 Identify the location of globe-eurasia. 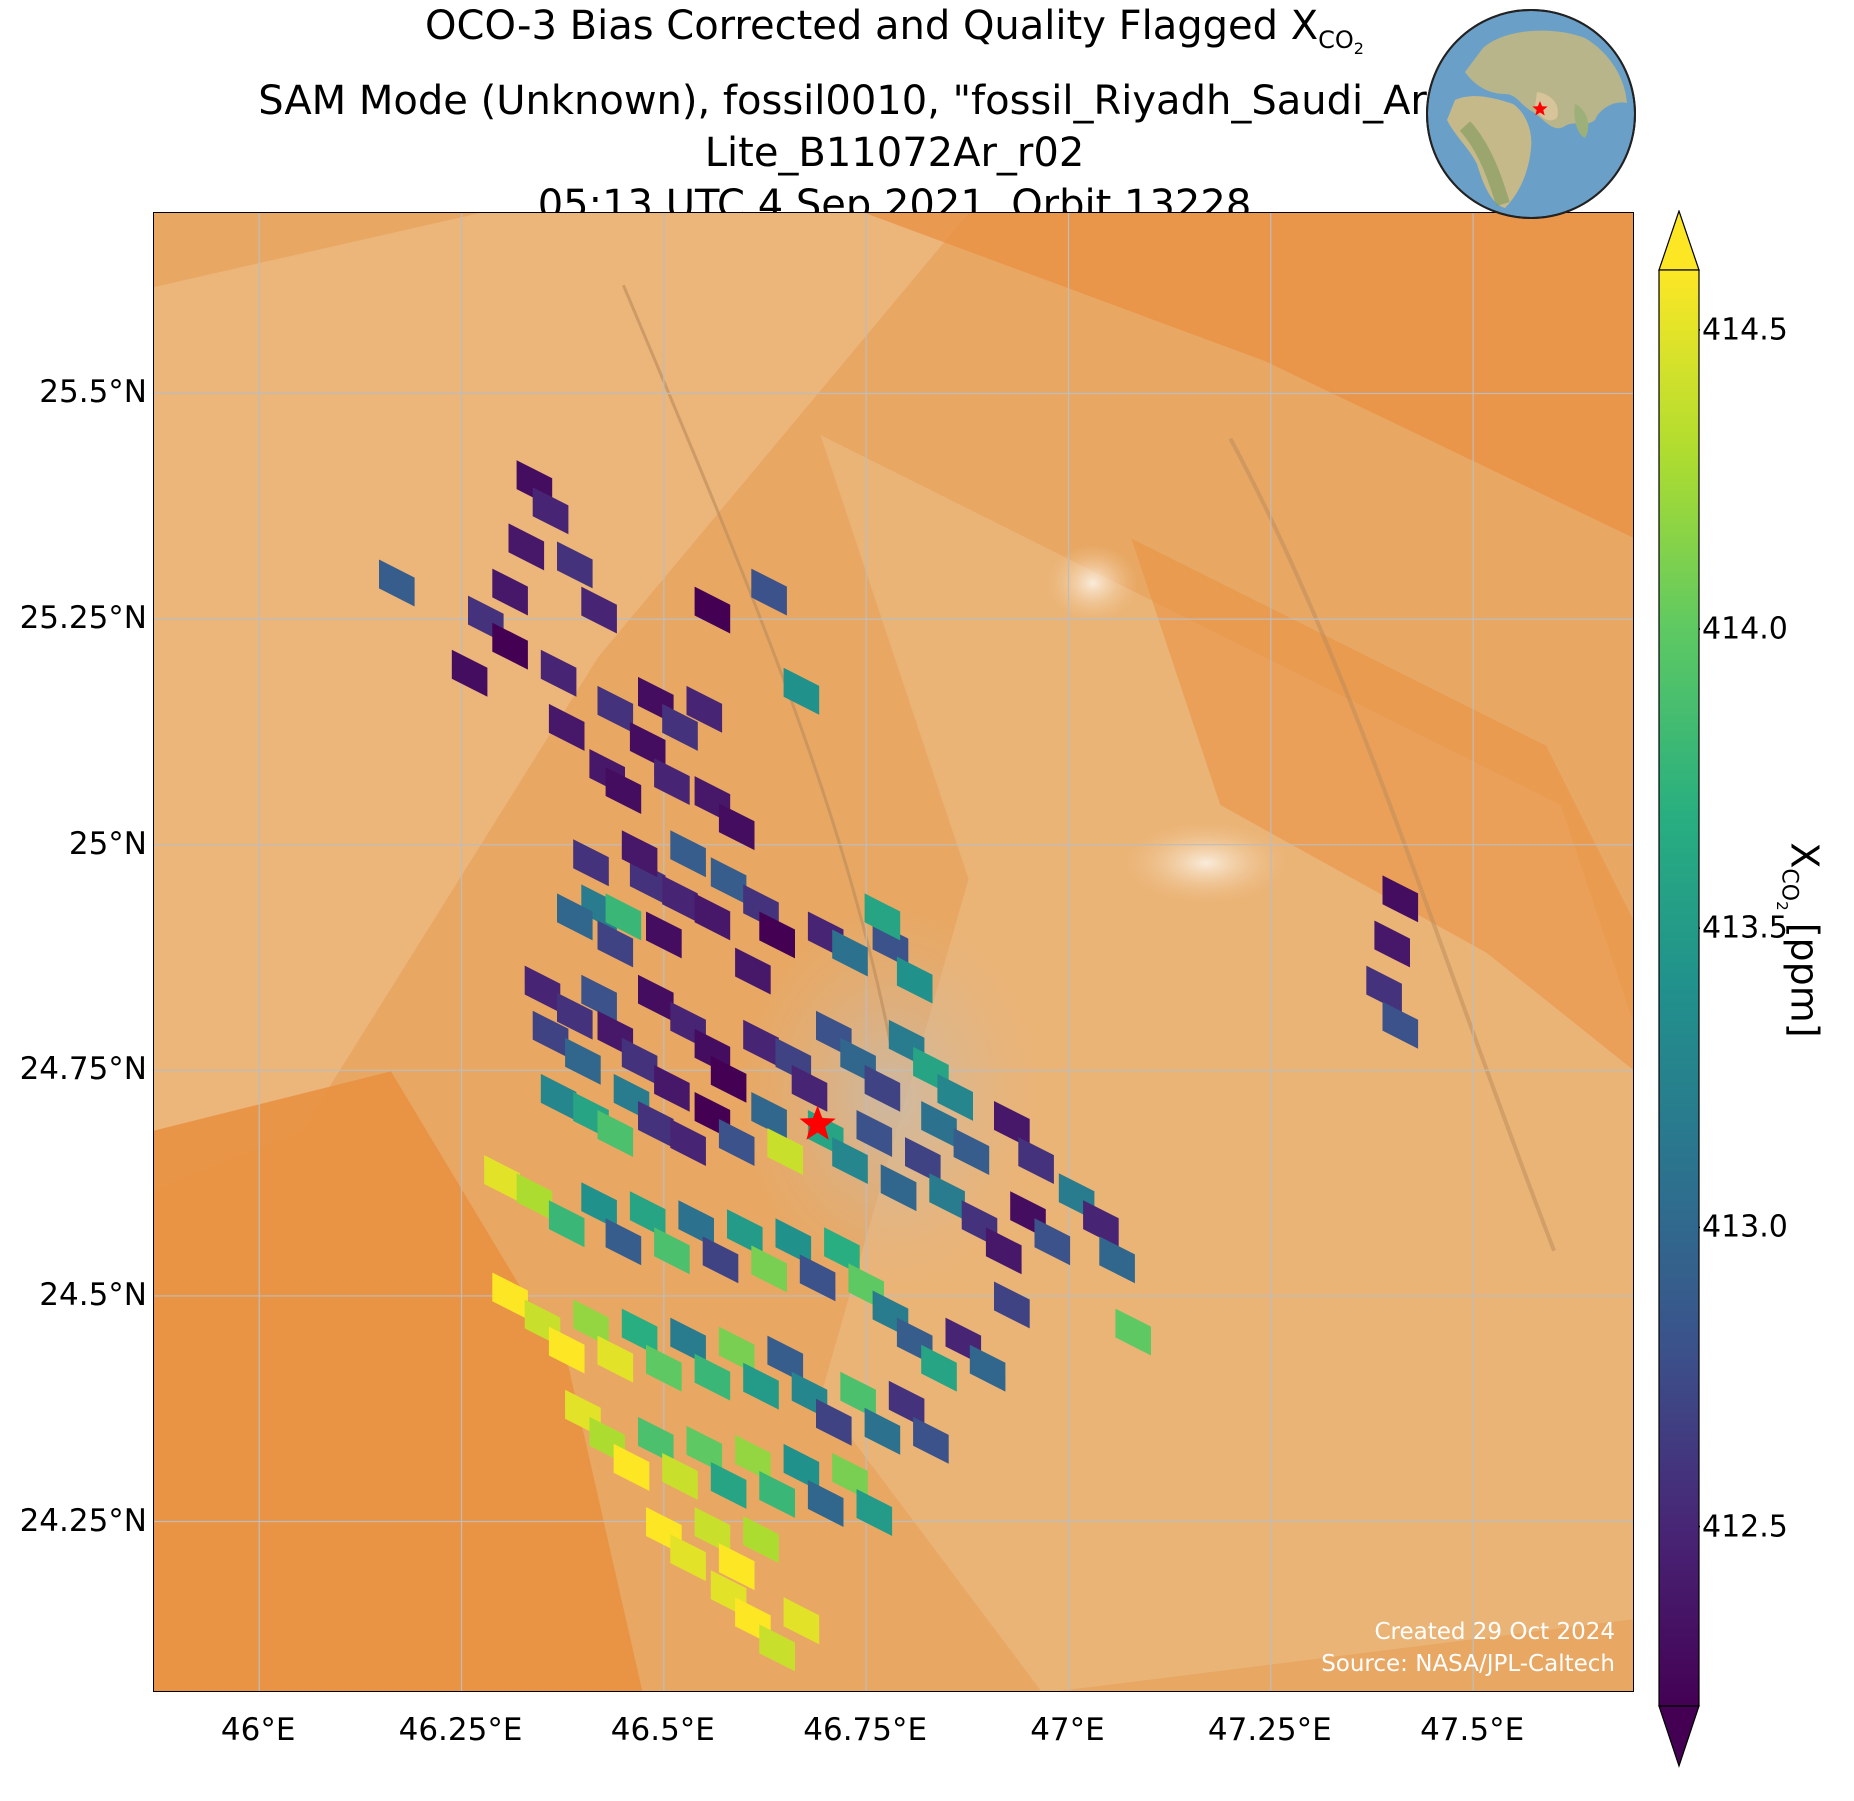
(1546, 79).